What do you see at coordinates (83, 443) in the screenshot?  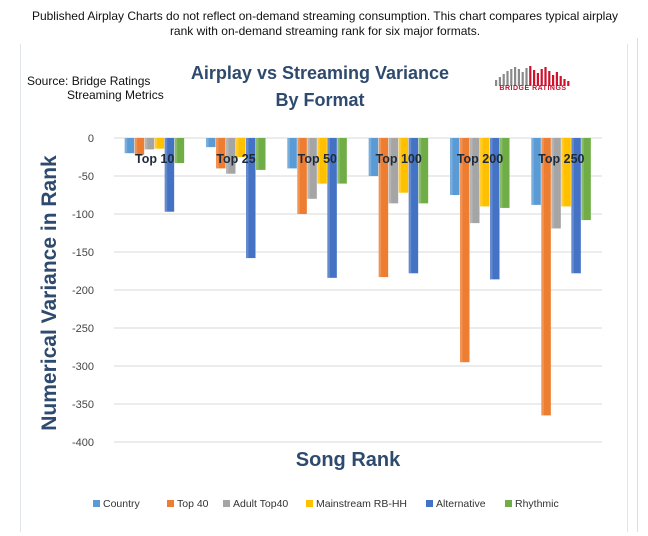 I see `y-tick-label: -400` at bounding box center [83, 443].